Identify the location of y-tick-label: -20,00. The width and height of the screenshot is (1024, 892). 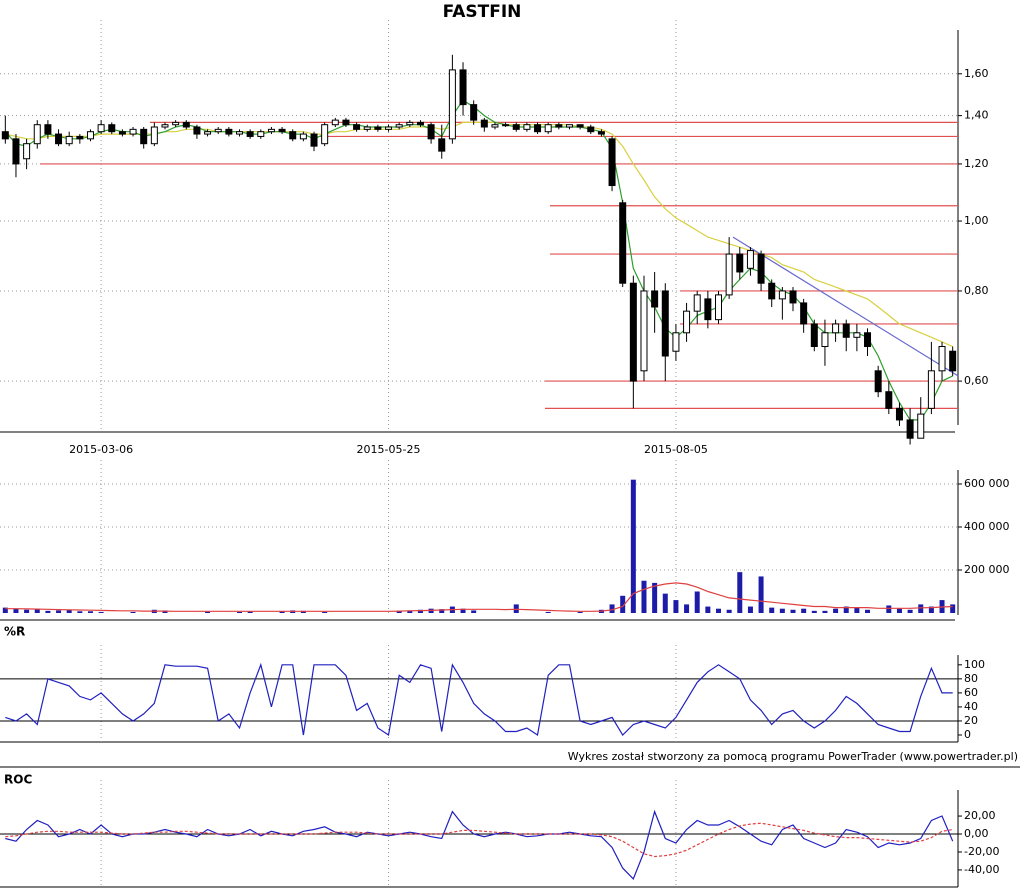
(981, 851).